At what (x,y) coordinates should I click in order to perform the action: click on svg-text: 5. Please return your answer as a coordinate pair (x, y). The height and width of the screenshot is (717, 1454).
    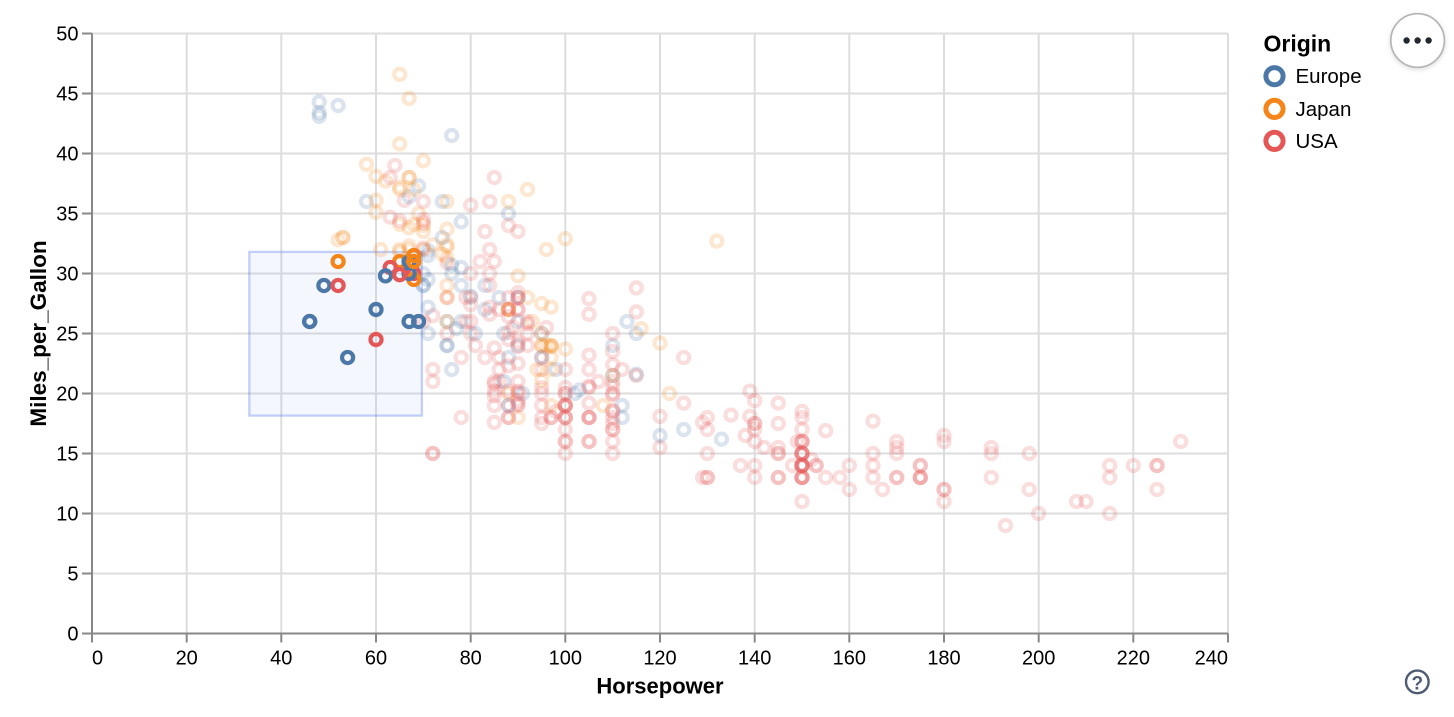
    Looking at the image, I should click on (72, 575).